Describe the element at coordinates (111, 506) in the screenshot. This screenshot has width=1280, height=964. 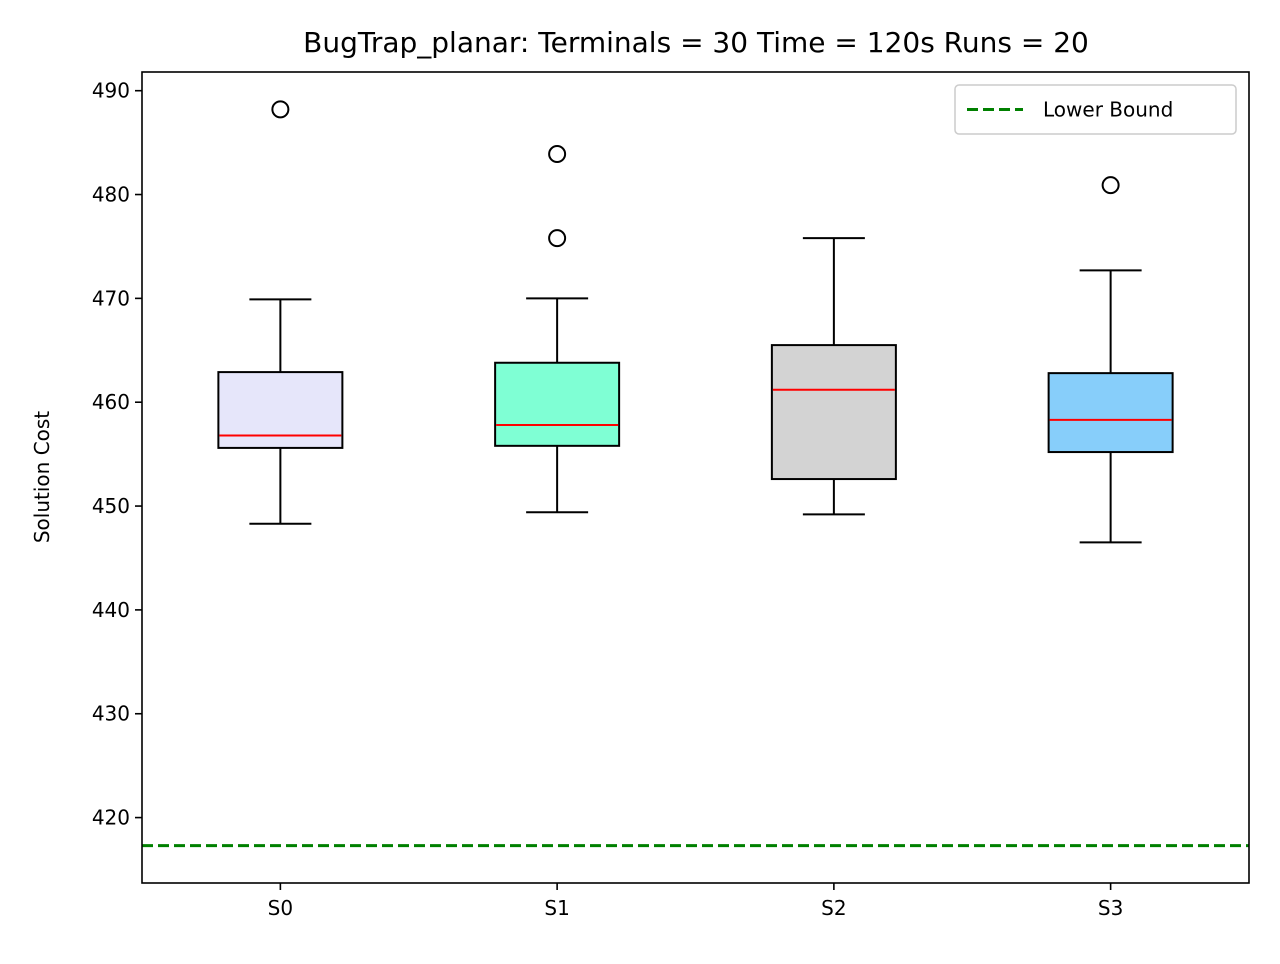
I see `y-tick-label: 450` at that location.